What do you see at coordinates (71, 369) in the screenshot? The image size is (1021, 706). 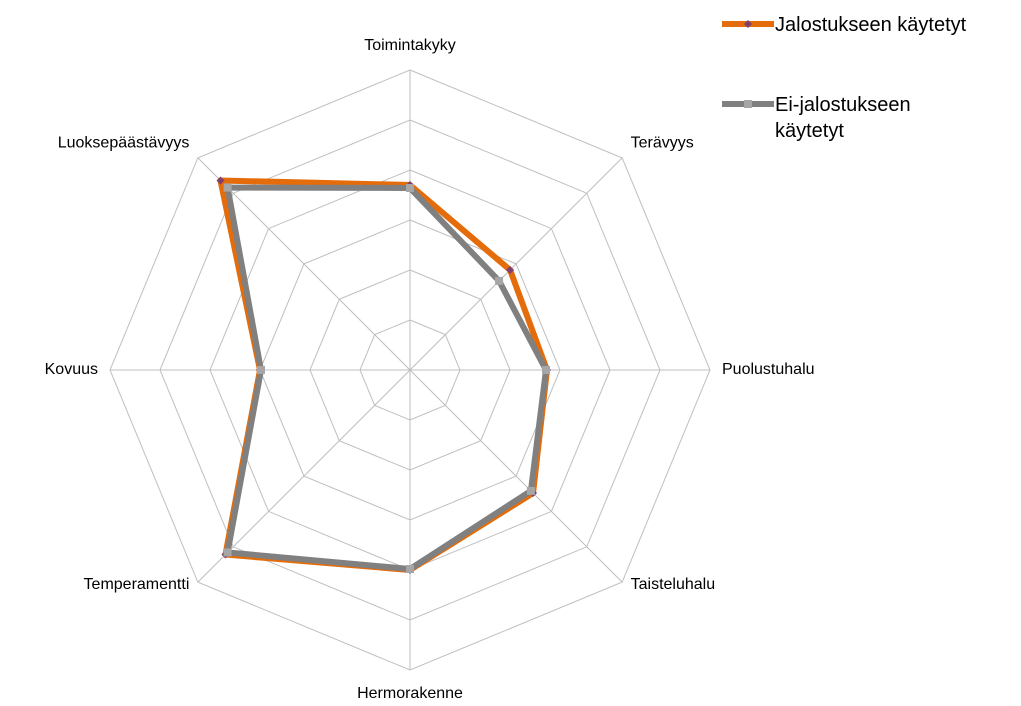 I see `axis-label: Kovuus` at bounding box center [71, 369].